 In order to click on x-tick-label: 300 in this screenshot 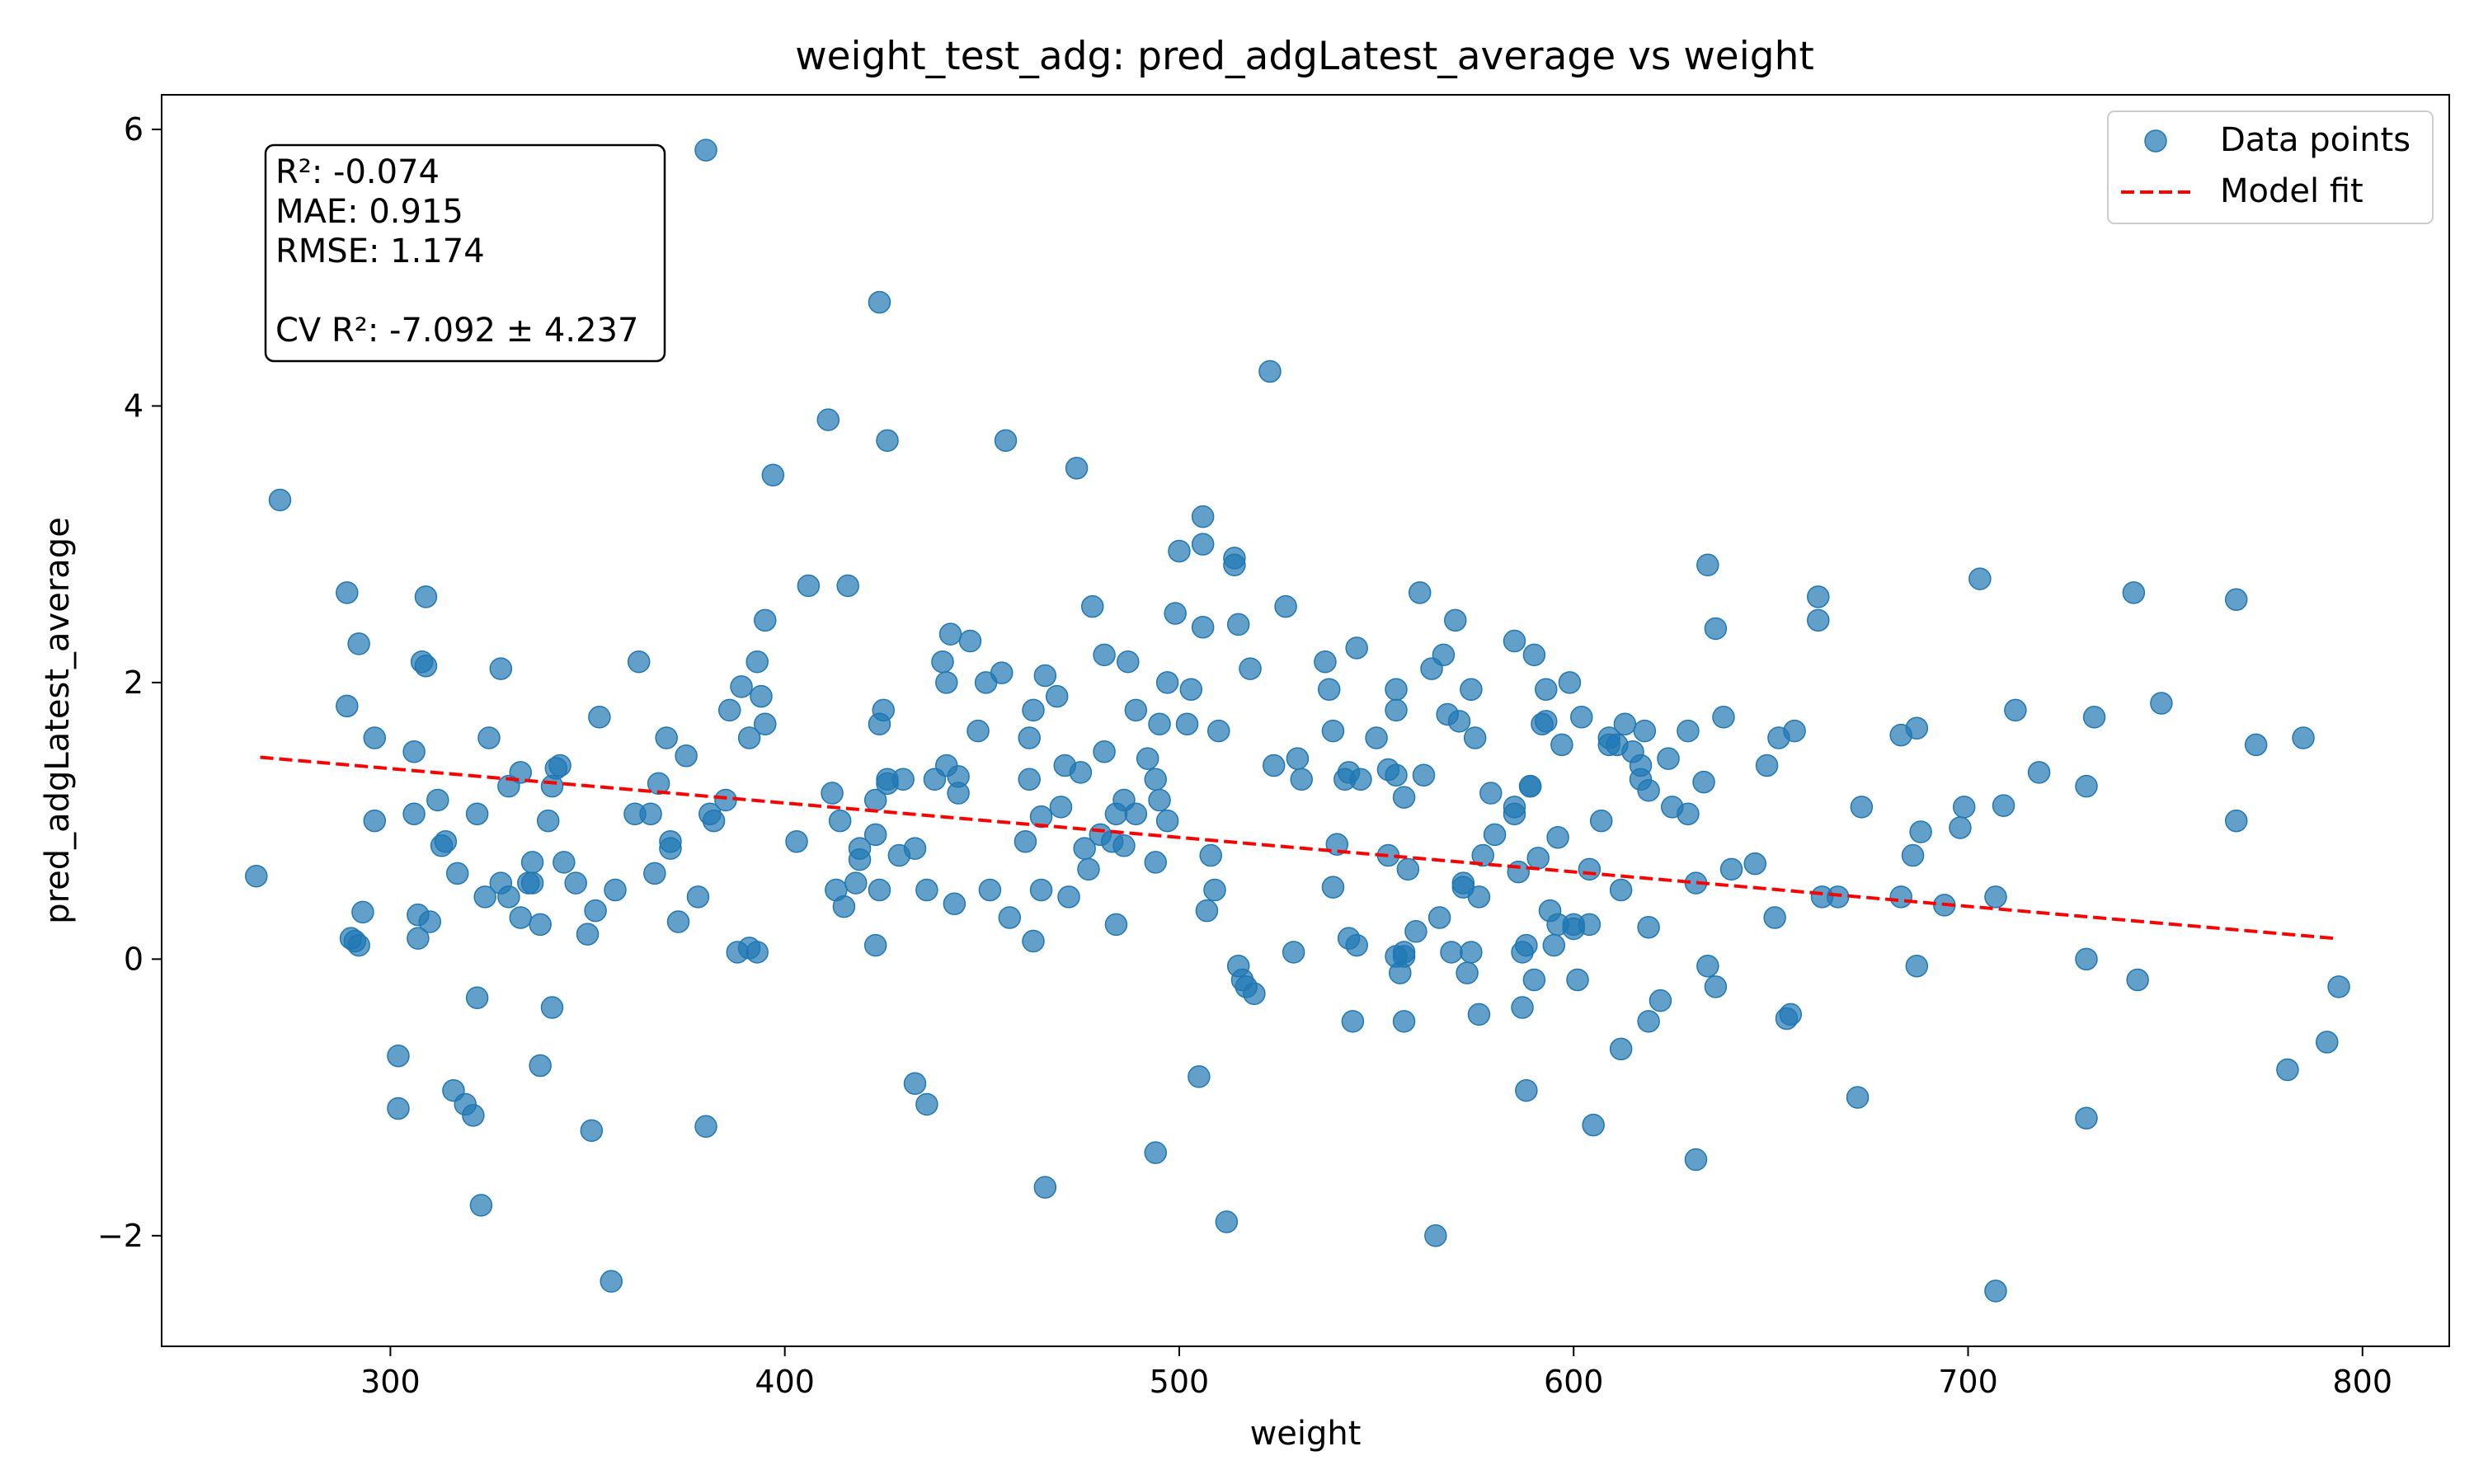, I will do `click(390, 1382)`.